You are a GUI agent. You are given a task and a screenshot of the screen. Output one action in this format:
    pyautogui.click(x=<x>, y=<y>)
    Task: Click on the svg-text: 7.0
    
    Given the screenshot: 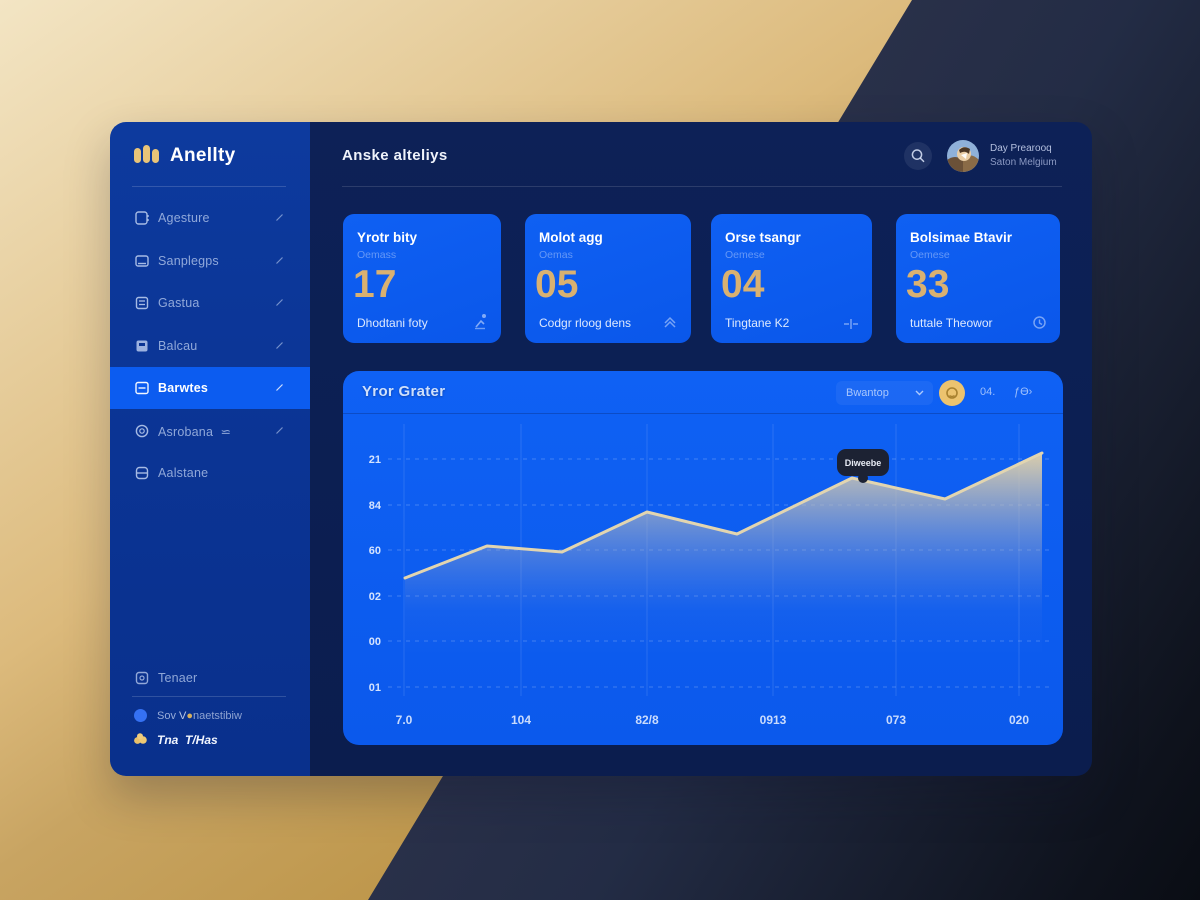 What is the action you would take?
    pyautogui.click(x=404, y=720)
    